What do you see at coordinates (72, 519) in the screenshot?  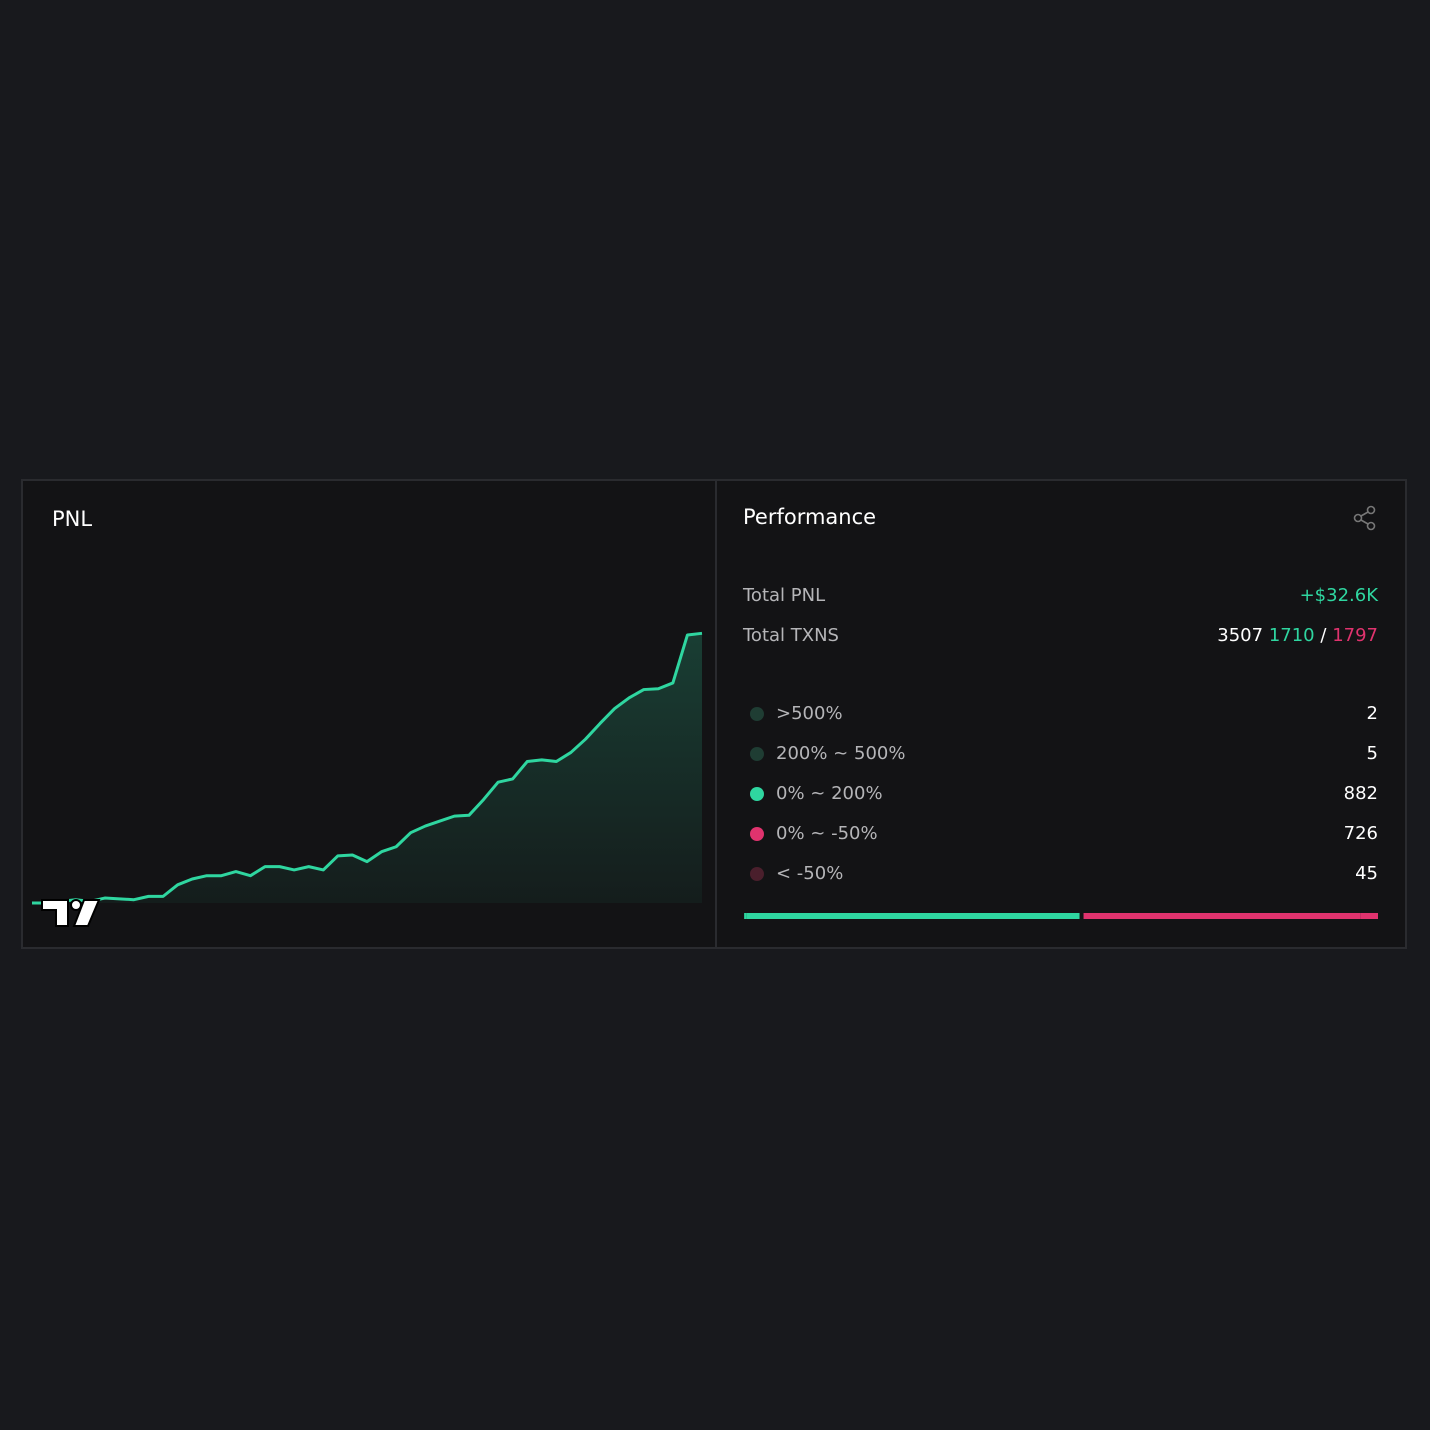 I see `pnl-title: PNL` at bounding box center [72, 519].